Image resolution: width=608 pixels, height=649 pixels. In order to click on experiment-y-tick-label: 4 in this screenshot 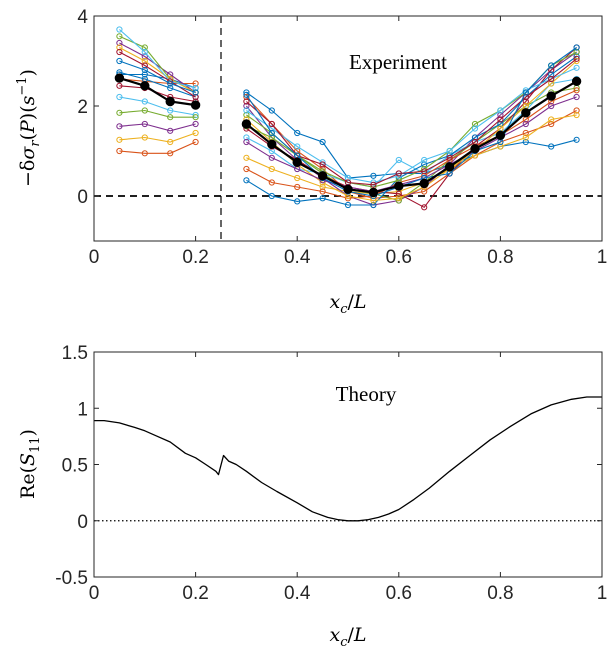, I will do `click(82, 17)`.